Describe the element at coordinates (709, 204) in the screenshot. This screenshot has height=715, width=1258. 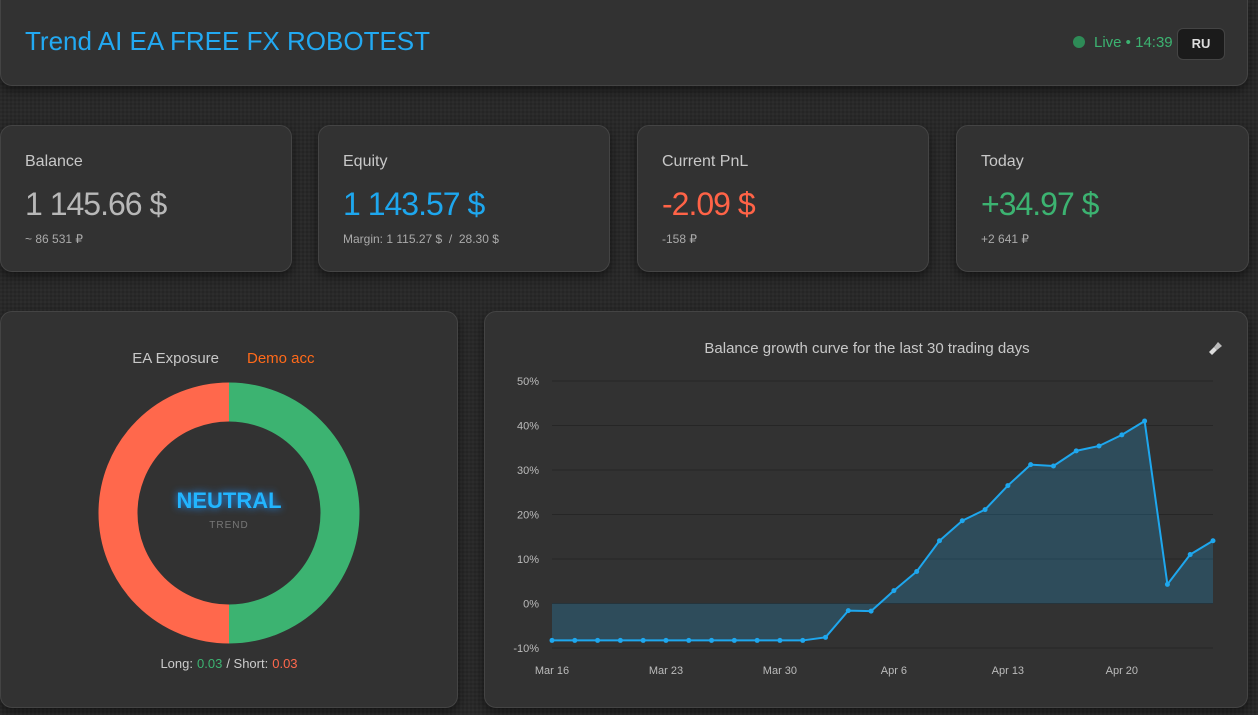
I see `card-value: -2.09 $` at that location.